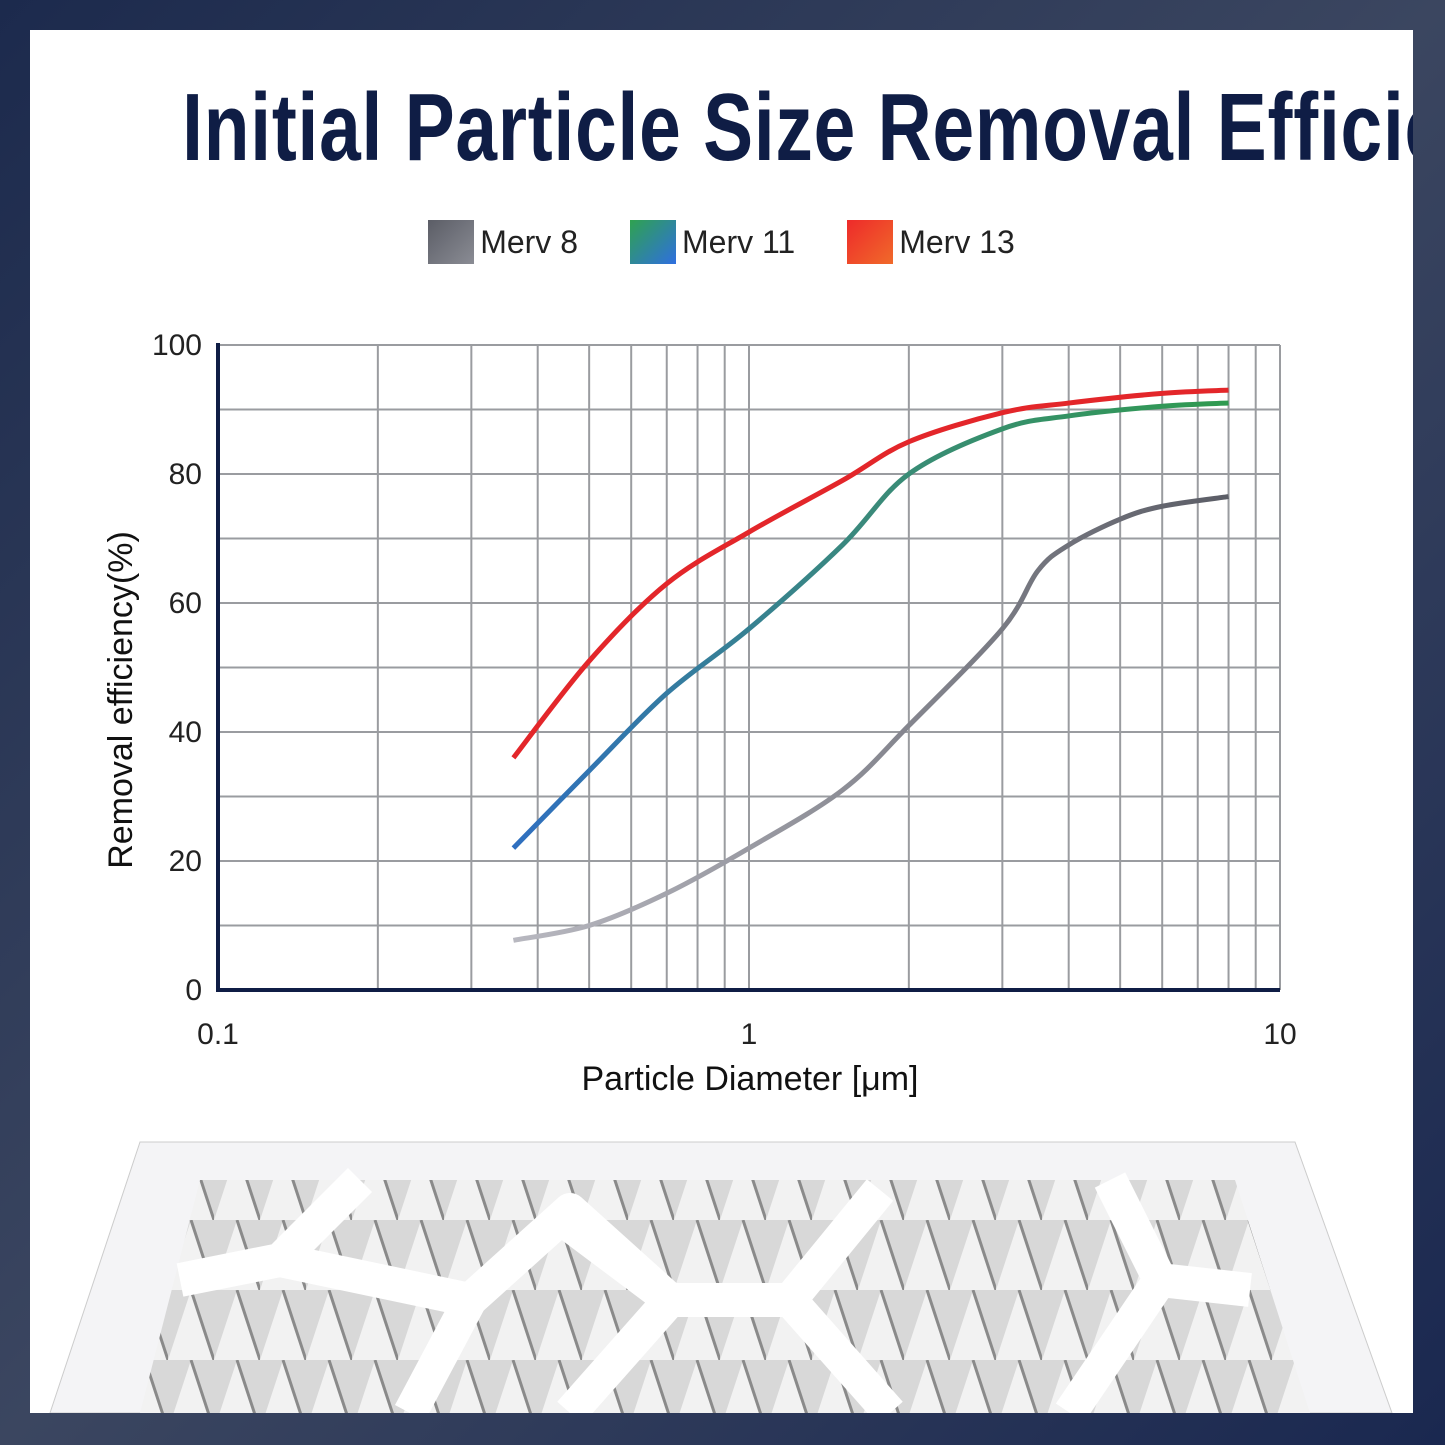  Describe the element at coordinates (121, 700) in the screenshot. I see `y-axis-label: Removal efficiency(%)` at that location.